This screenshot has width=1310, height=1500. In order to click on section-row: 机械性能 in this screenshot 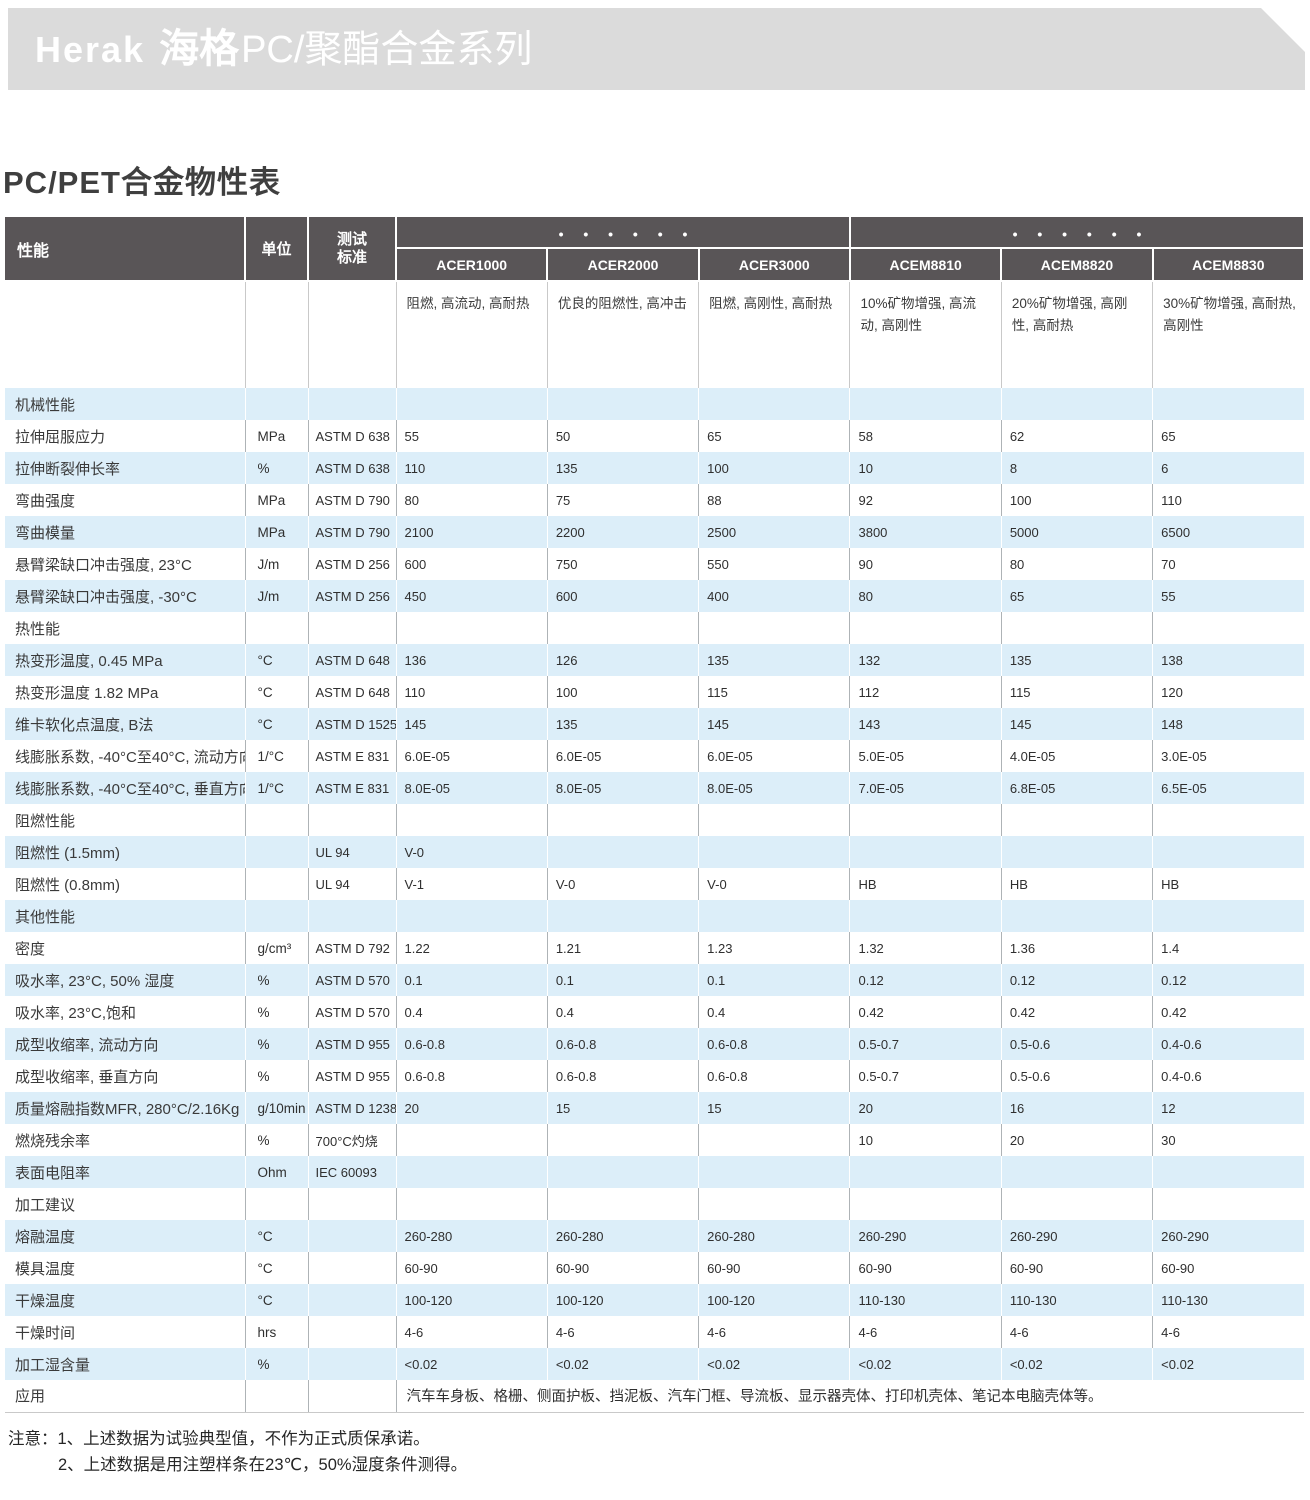, I will do `click(654, 404)`.